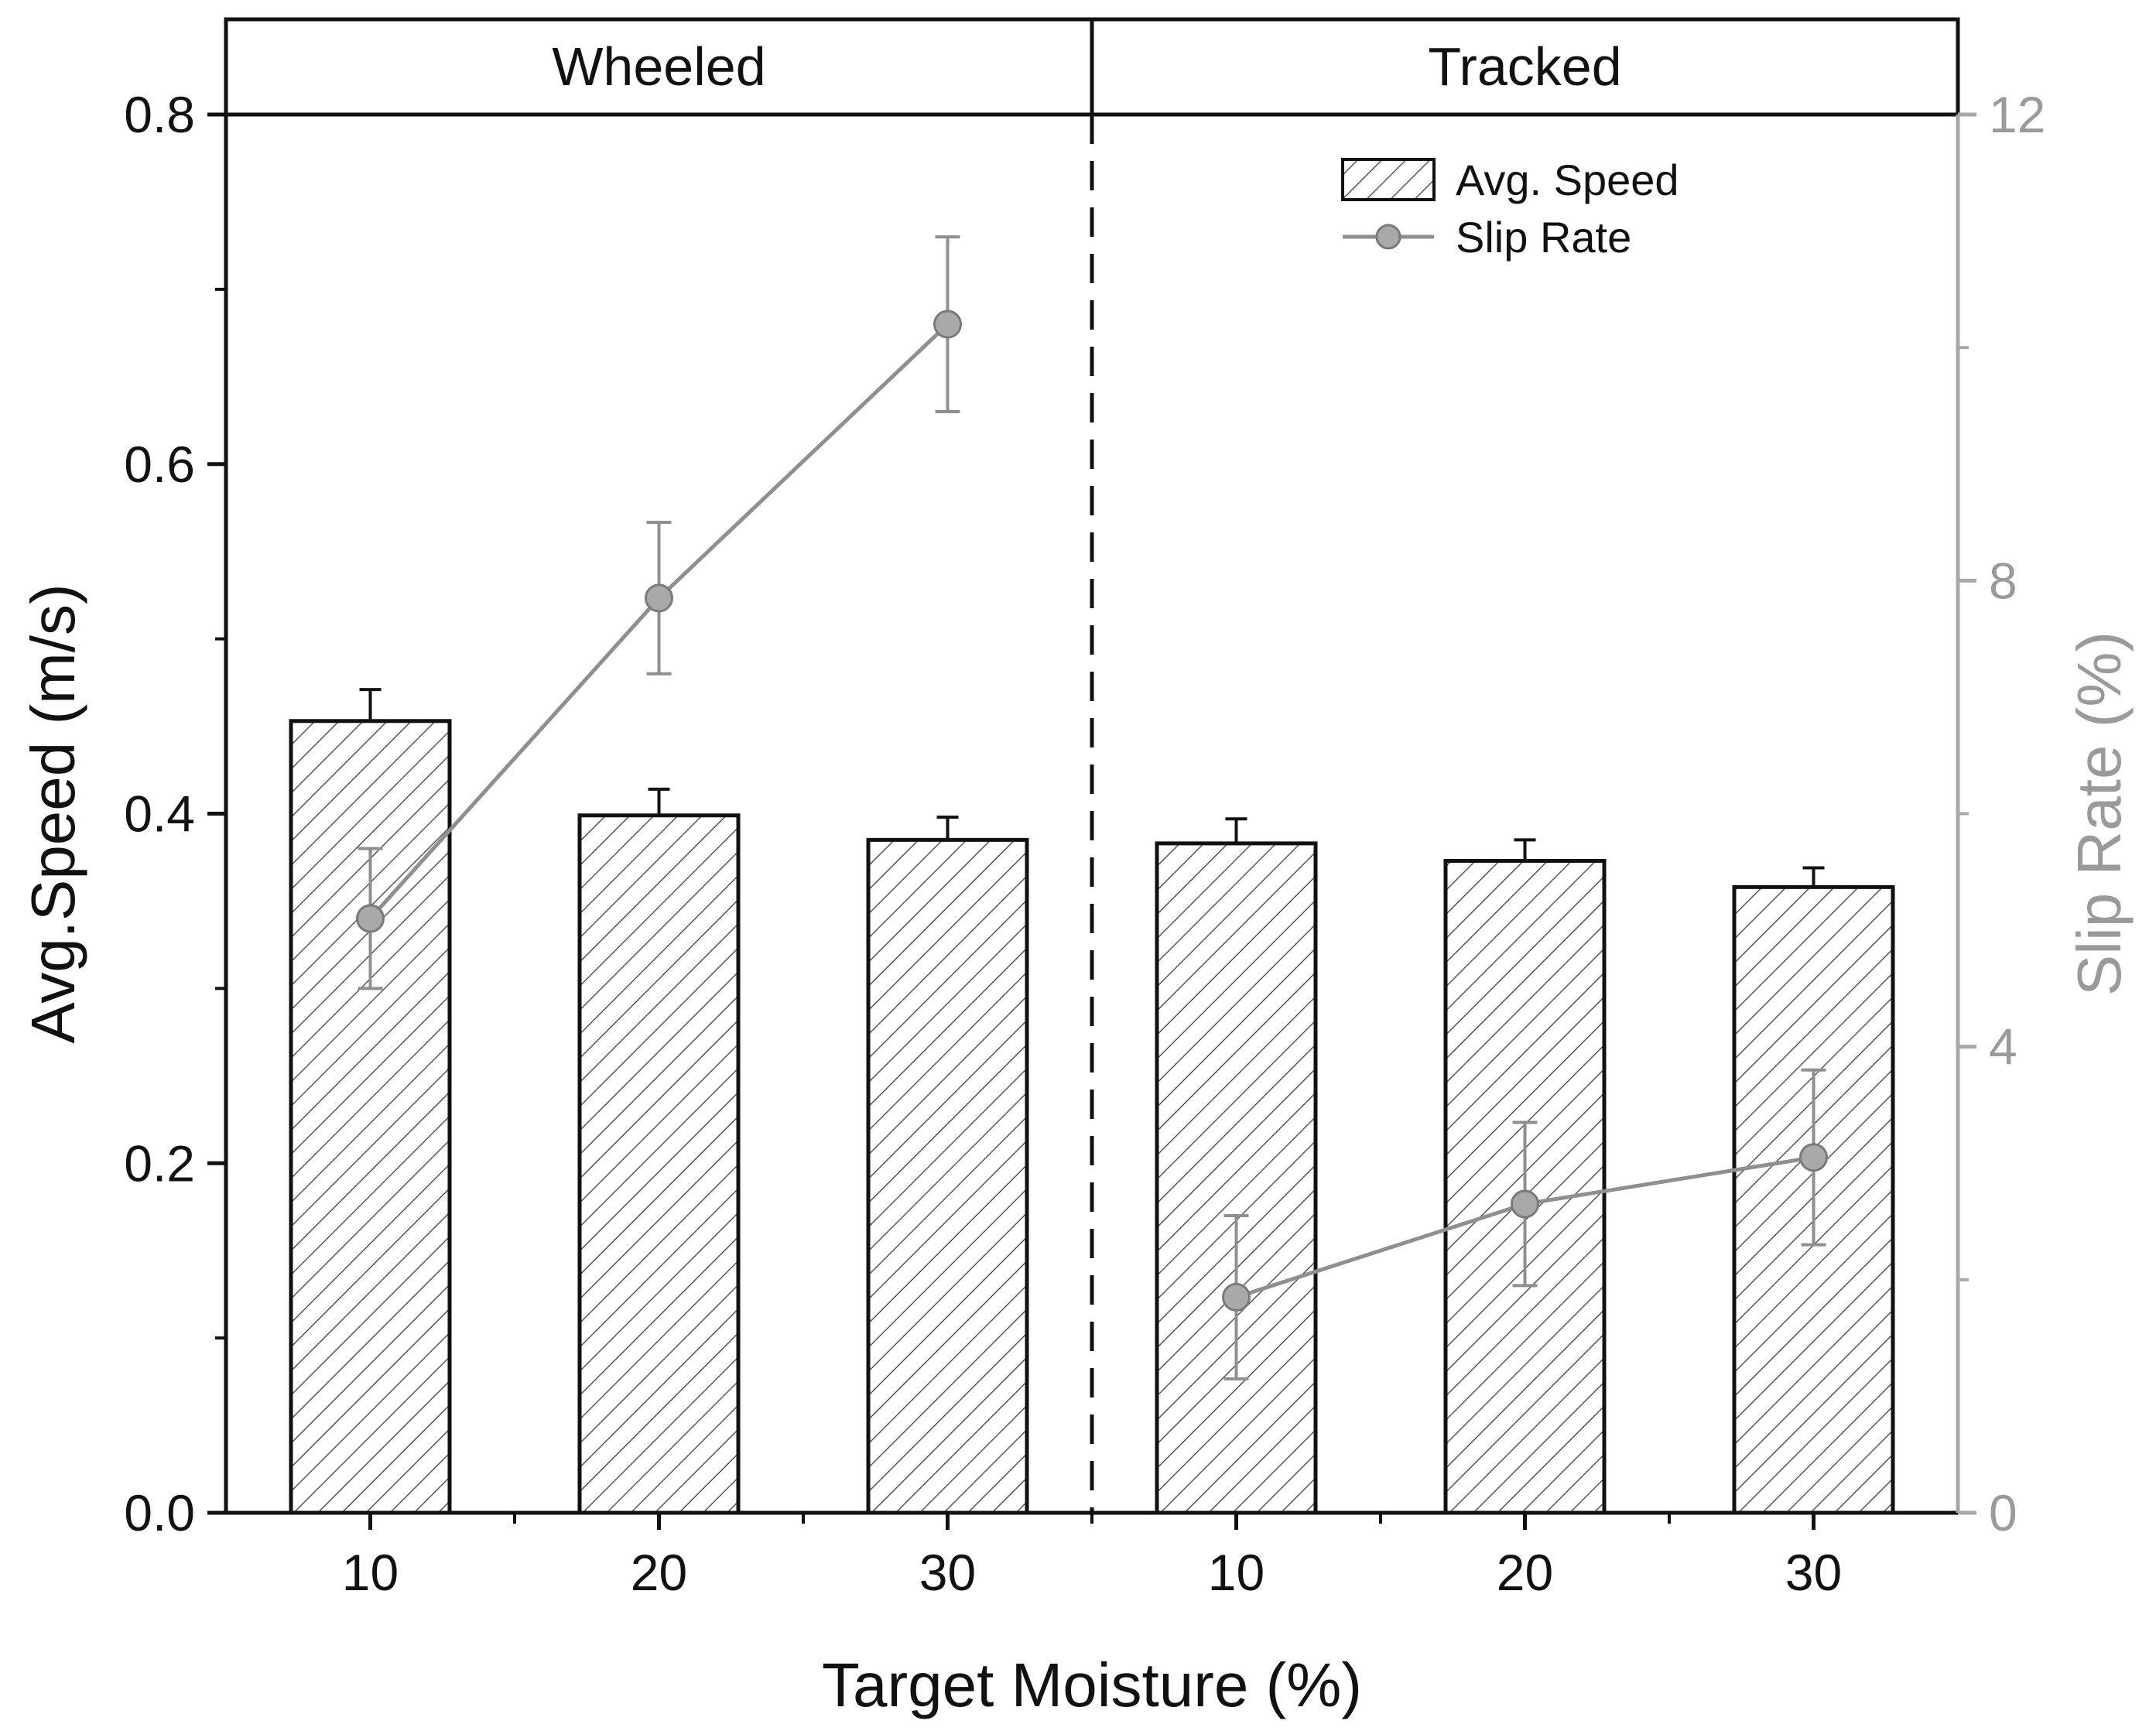 The image size is (2156, 1731). What do you see at coordinates (2003, 1047) in the screenshot?
I see `y2-tick-label: 4` at bounding box center [2003, 1047].